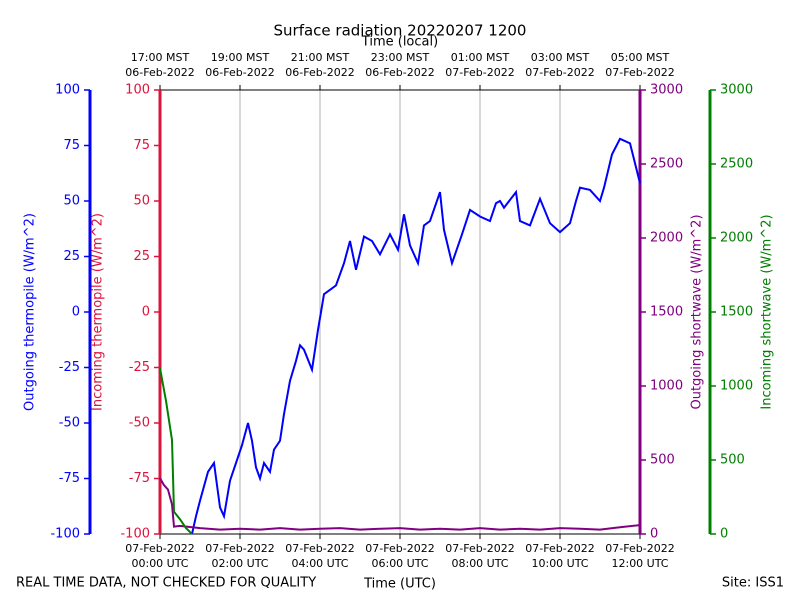 The height and width of the screenshot is (600, 800). Describe the element at coordinates (319, 563) in the screenshot. I see `x-tick-label: 04:00 UTC` at that location.